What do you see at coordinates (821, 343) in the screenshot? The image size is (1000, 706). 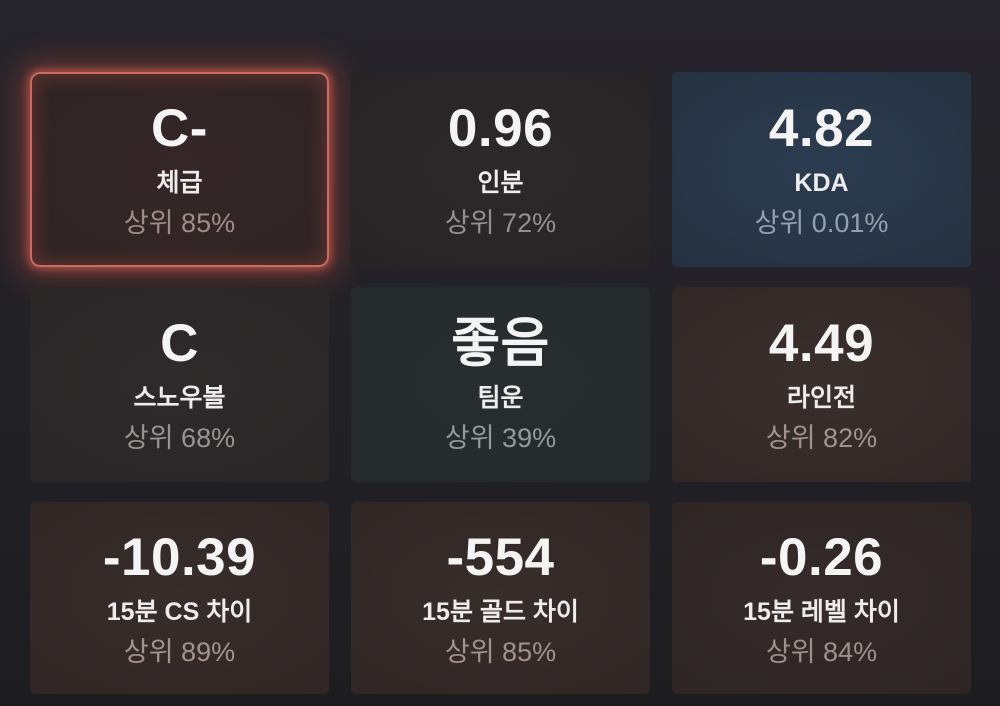 I see `stat-value: 4.49` at bounding box center [821, 343].